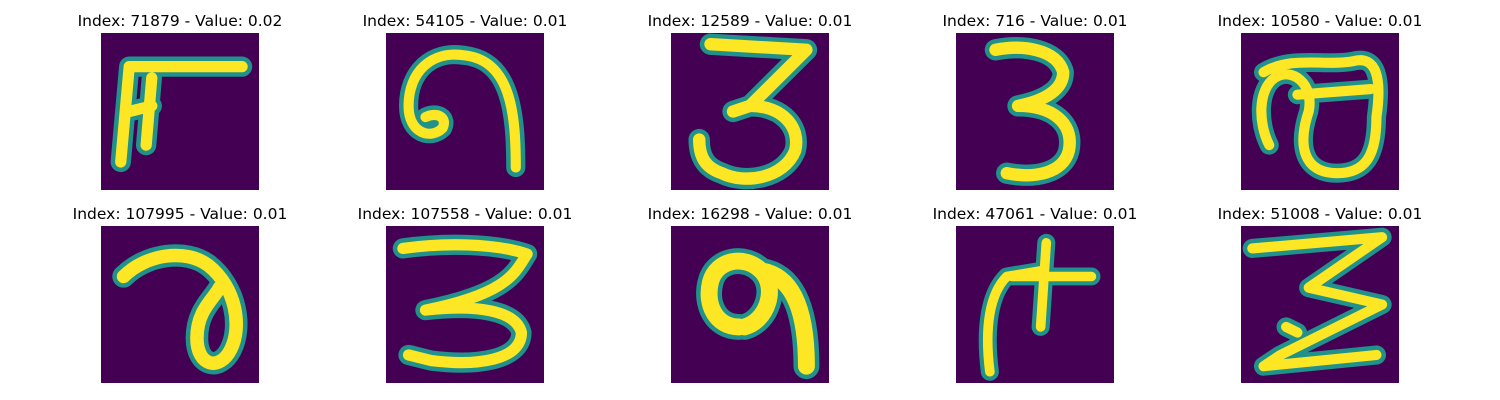  Describe the element at coordinates (1035, 214) in the screenshot. I see `image-title: Index: 47061 - Value: 0.01` at that location.